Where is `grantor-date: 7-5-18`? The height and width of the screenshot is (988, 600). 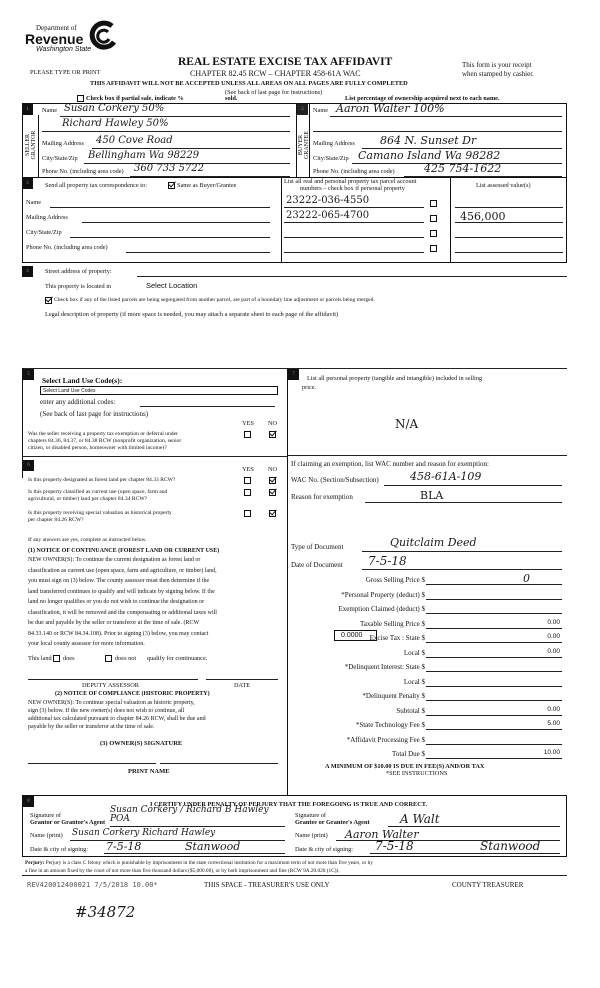
grantor-date: 7-5-18 is located at coordinates (124, 846).